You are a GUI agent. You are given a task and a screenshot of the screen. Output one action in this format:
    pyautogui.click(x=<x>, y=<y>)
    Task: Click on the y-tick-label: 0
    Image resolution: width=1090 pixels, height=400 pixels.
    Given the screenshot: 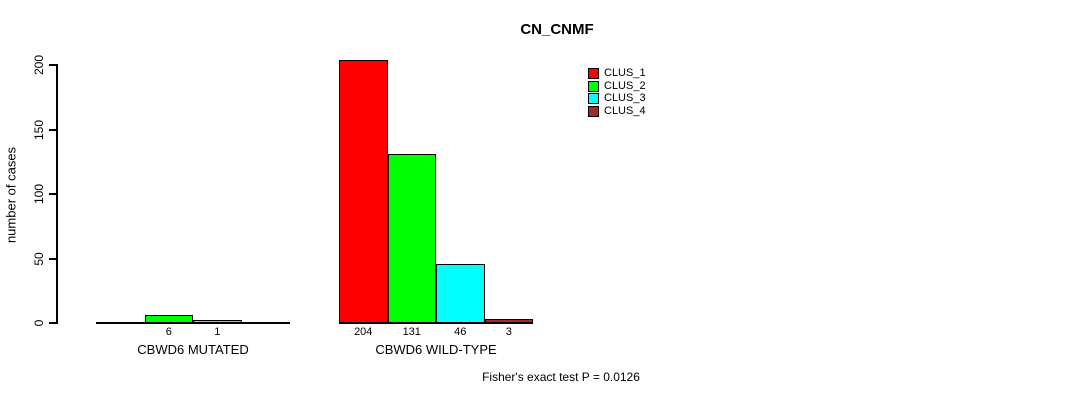 What is the action you would take?
    pyautogui.click(x=39, y=323)
    